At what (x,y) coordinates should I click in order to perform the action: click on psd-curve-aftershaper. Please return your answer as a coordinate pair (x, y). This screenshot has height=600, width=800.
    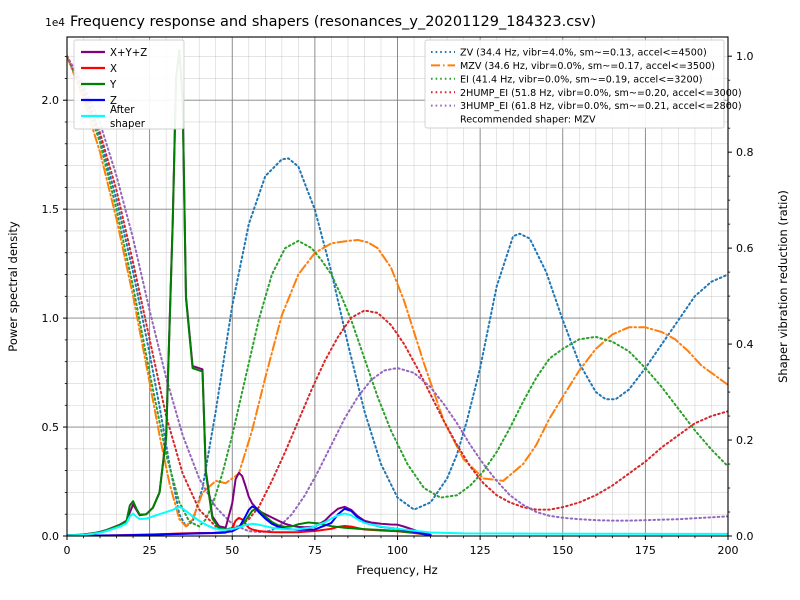
    Looking at the image, I should click on (397, 520).